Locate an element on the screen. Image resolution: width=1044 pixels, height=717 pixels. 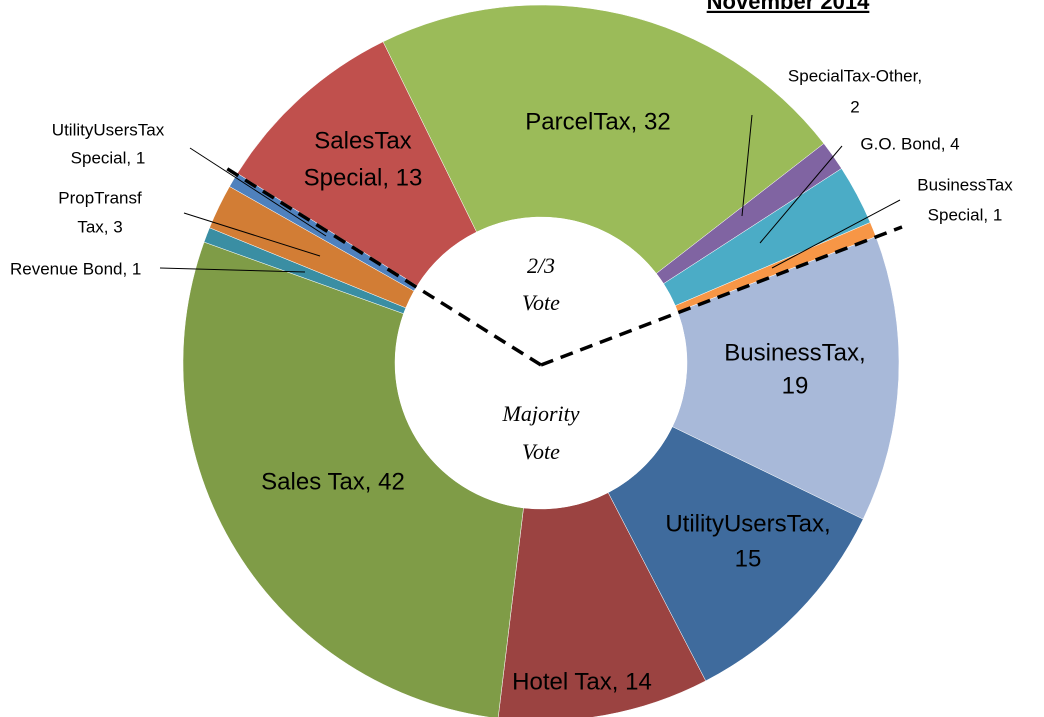
annotation: Majority is located at coordinates (541, 413).